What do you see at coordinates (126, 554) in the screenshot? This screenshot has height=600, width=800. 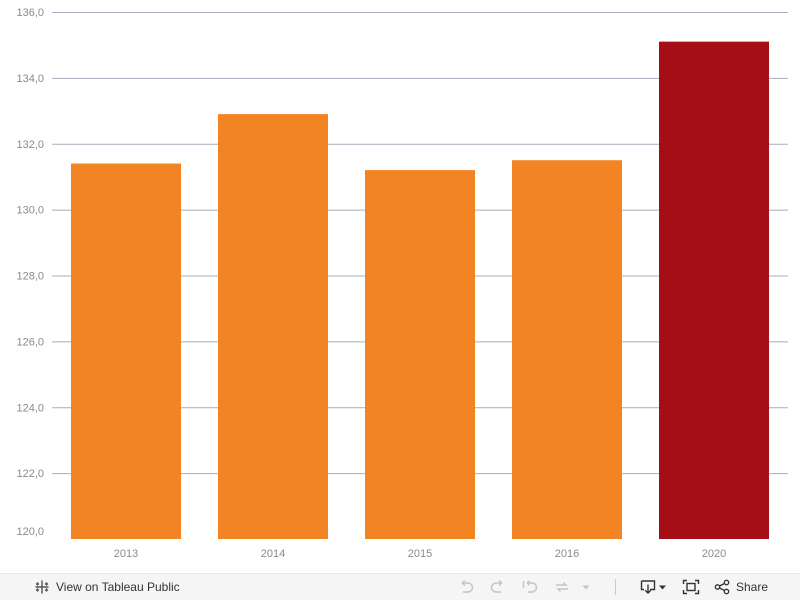 I see `x-tick-label: 2013` at bounding box center [126, 554].